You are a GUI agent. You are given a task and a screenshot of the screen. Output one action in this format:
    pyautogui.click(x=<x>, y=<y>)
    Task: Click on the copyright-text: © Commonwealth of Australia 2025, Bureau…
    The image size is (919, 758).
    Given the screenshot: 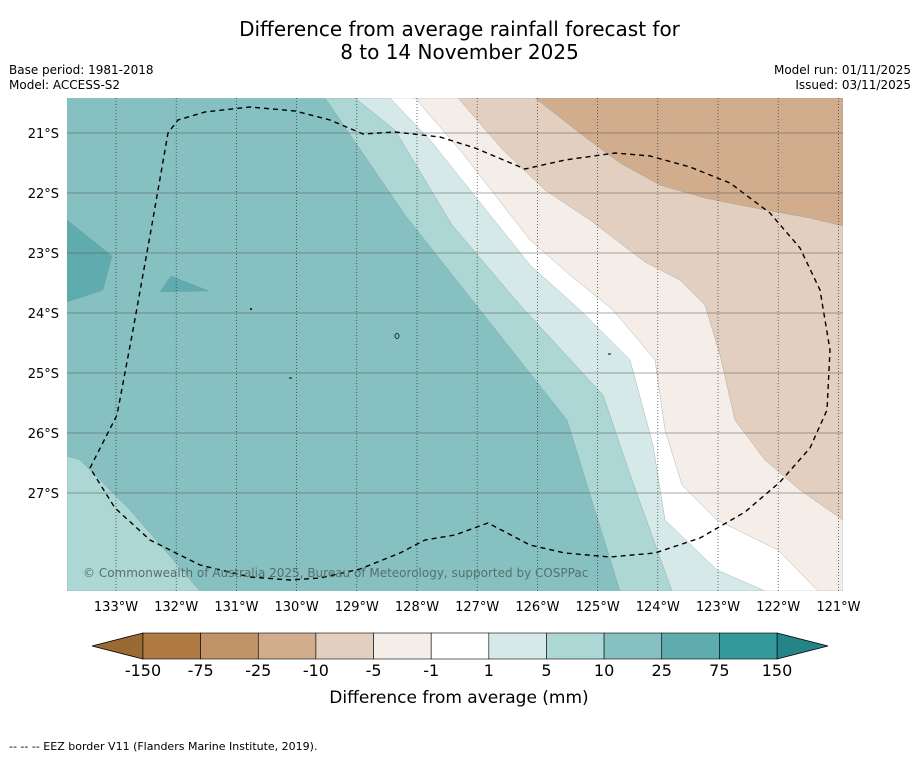 What is the action you would take?
    pyautogui.click(x=335, y=573)
    